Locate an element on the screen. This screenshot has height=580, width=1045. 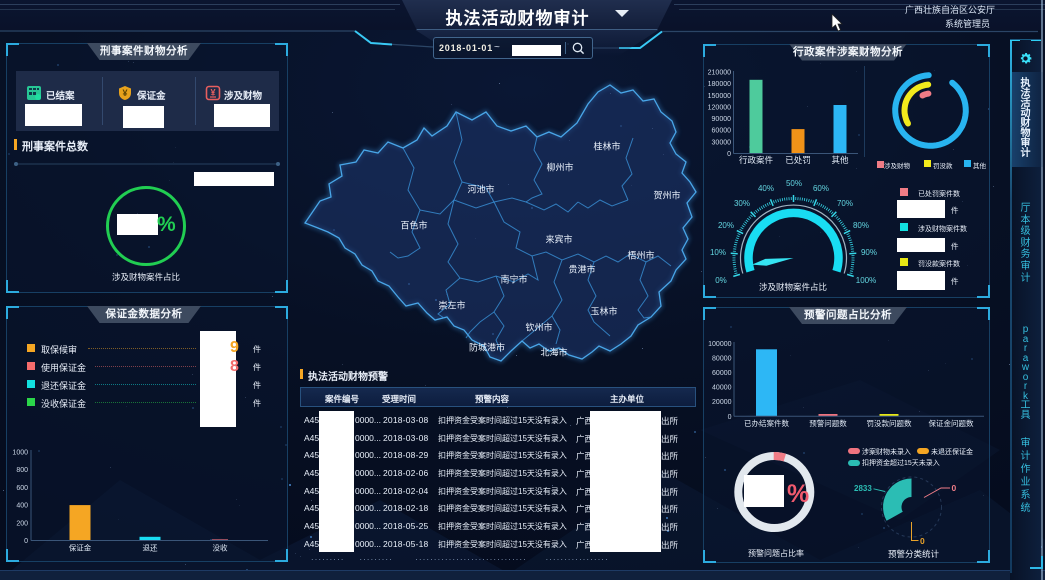
svg-text: 梧州市 is located at coordinates (640, 255).